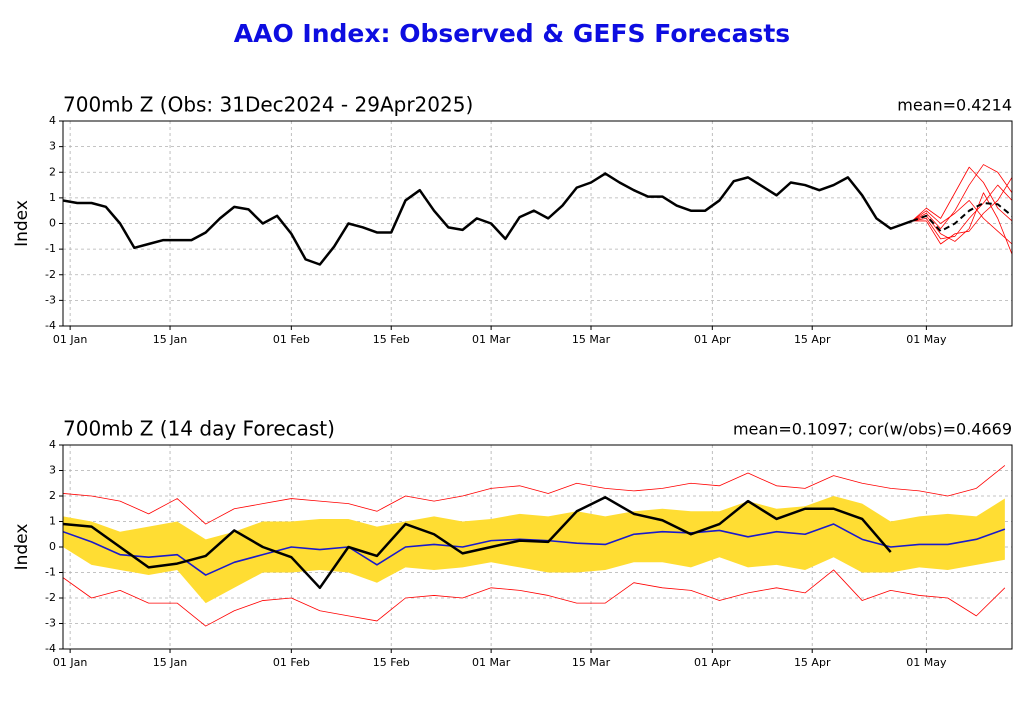 Image resolution: width=1024 pixels, height=720 pixels. I want to click on panel-annotation: mean=0.4214, so click(954, 105).